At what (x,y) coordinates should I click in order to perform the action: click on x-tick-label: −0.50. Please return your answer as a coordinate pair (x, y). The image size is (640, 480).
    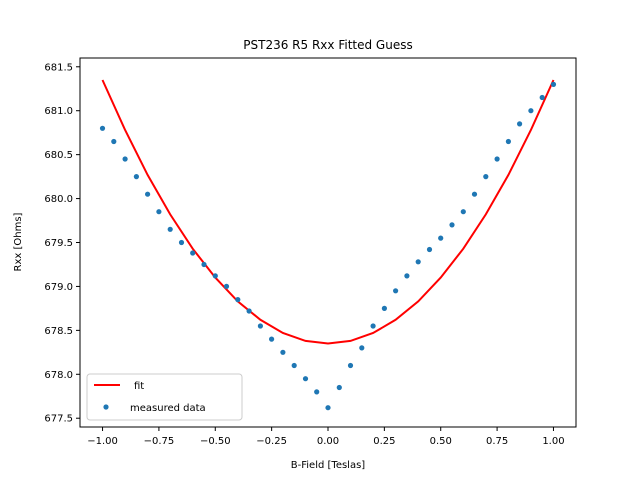
    Looking at the image, I should click on (215, 441).